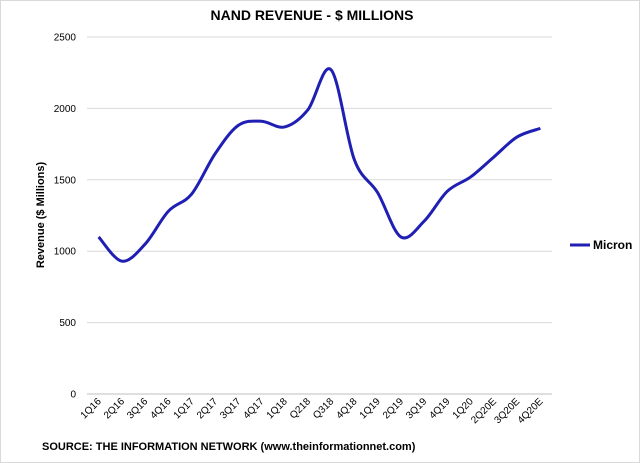 Image resolution: width=640 pixels, height=463 pixels. What do you see at coordinates (67, 323) in the screenshot?
I see `y-tick-label: 500` at bounding box center [67, 323].